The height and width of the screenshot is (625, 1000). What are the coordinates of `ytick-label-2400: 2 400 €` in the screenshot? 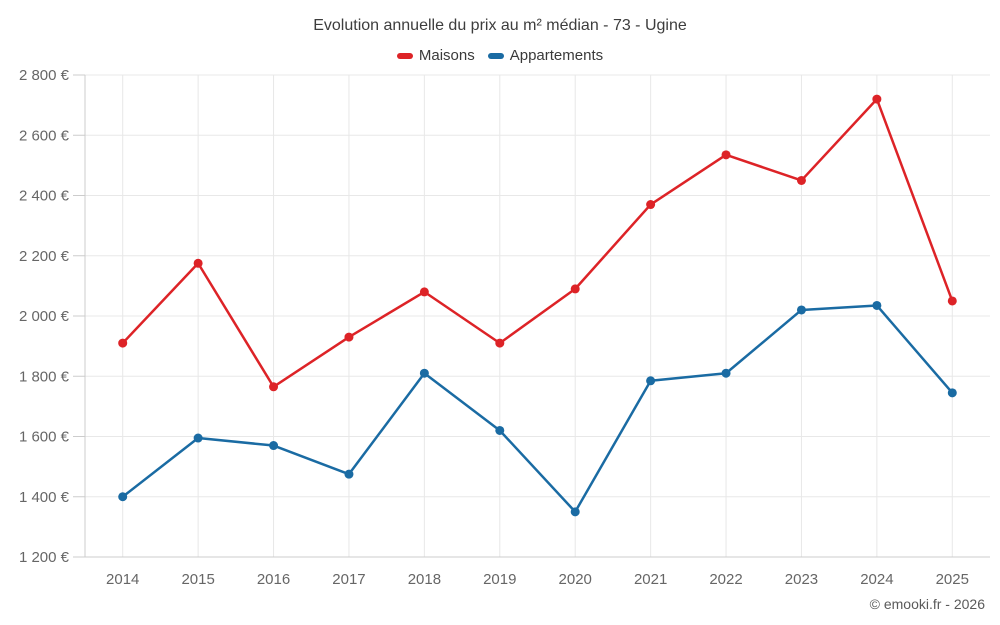 It's located at (44, 196).